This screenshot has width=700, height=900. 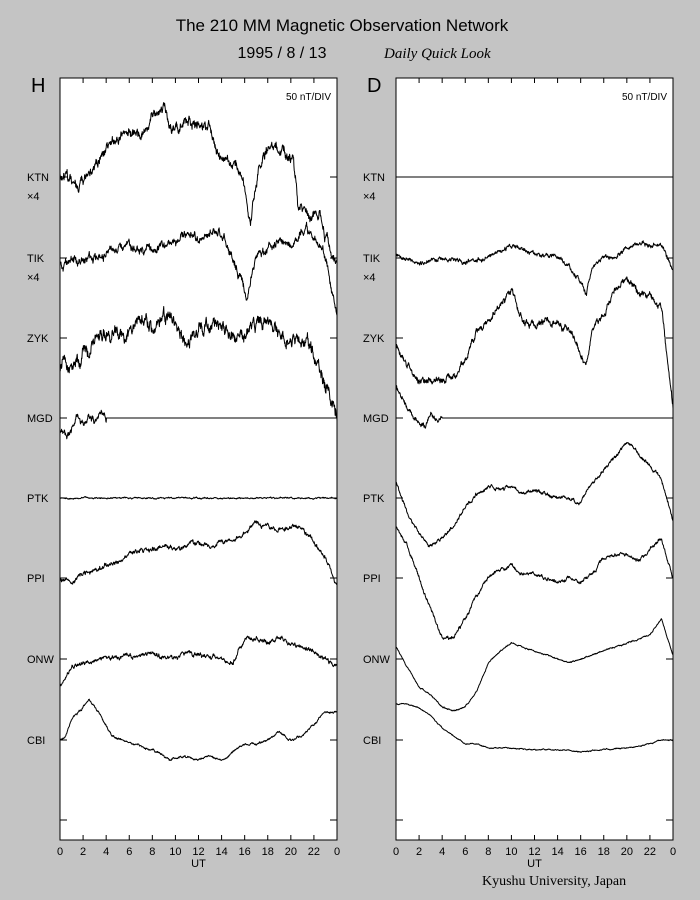 I want to click on figure-title: The 210 MM Magnetic Observation Network, so click(x=342, y=25).